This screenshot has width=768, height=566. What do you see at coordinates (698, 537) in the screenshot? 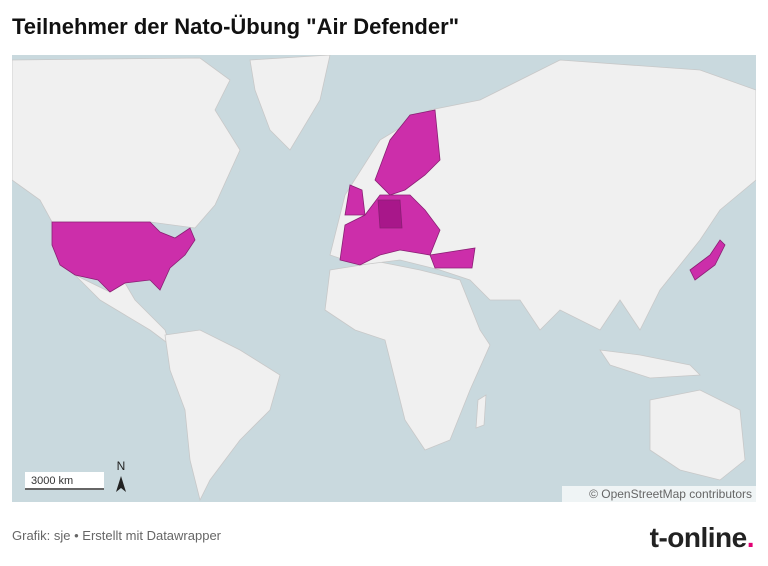
I see `logo-text: t-online` at bounding box center [698, 537].